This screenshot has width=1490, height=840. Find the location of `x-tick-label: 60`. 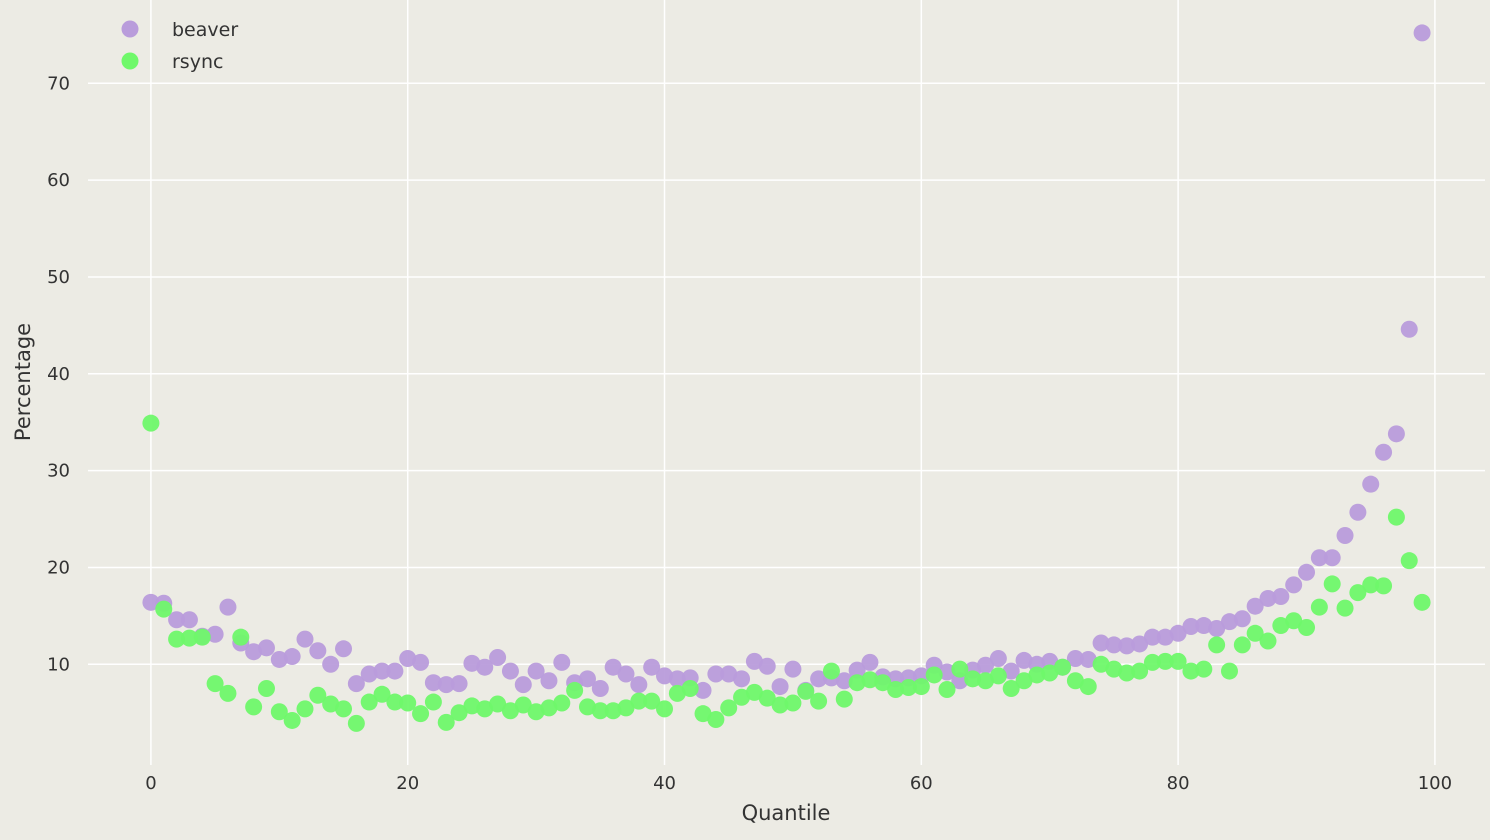

x-tick-label: 60 is located at coordinates (921, 783).